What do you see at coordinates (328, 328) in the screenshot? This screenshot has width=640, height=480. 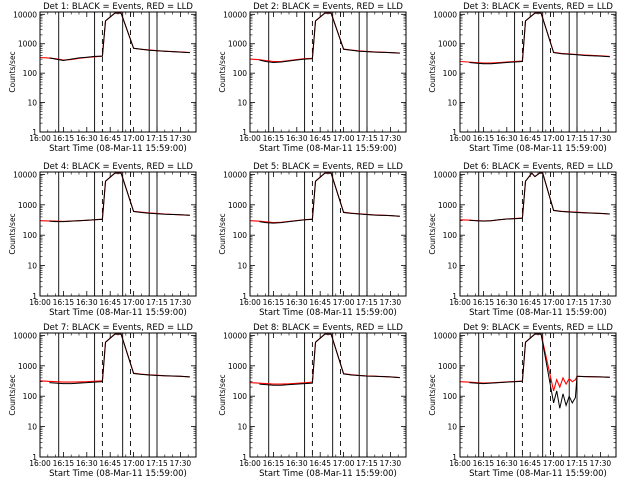 I see `chart-title: Det 8: BLACK = Events, RED = LLD` at bounding box center [328, 328].